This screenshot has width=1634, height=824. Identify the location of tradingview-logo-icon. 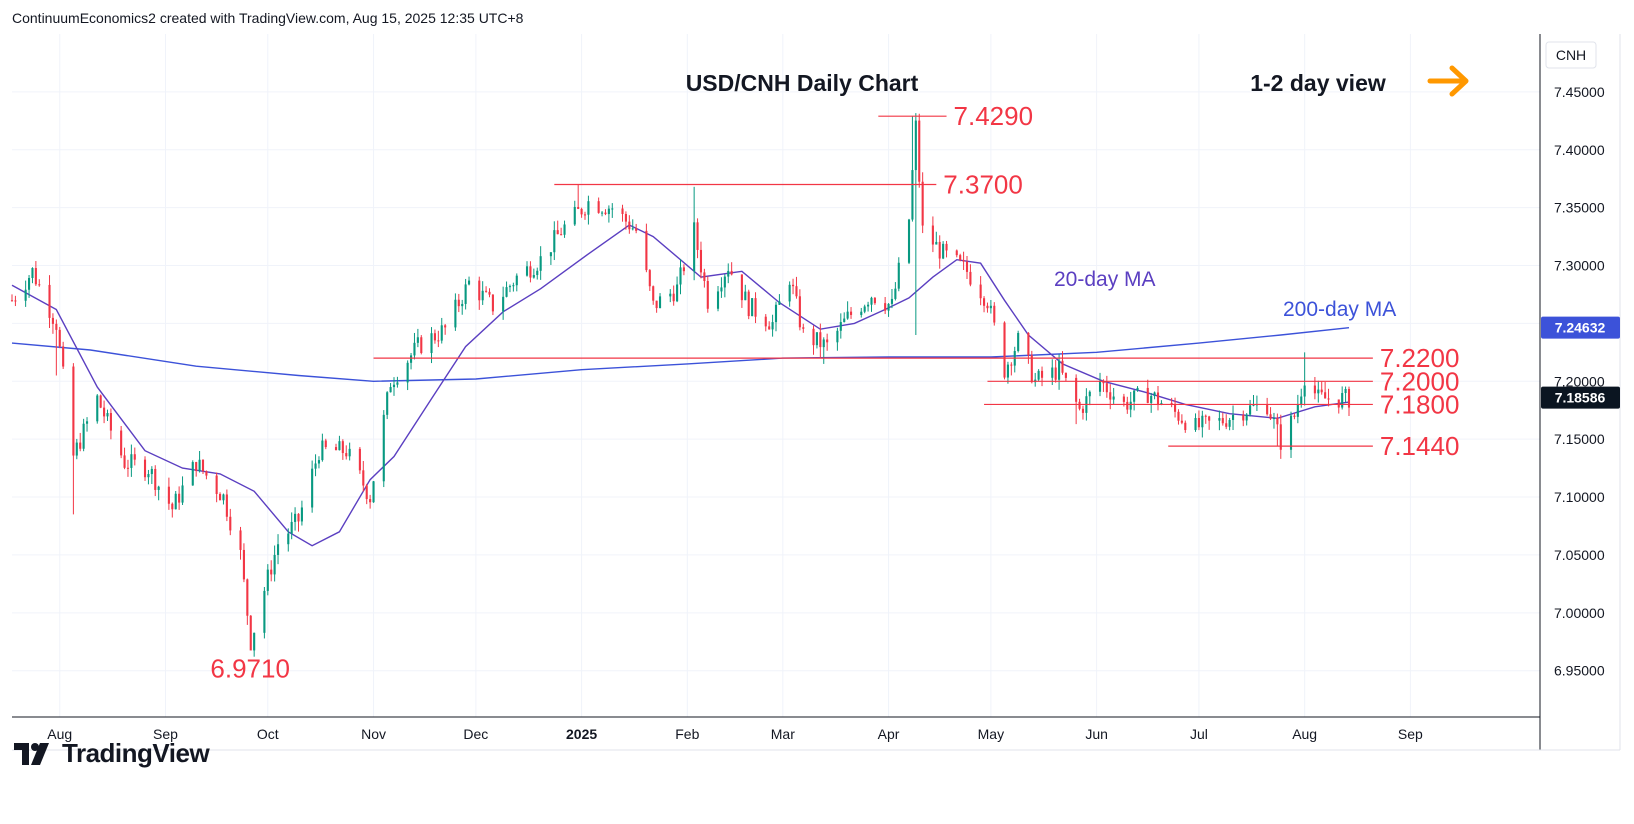
(31, 753).